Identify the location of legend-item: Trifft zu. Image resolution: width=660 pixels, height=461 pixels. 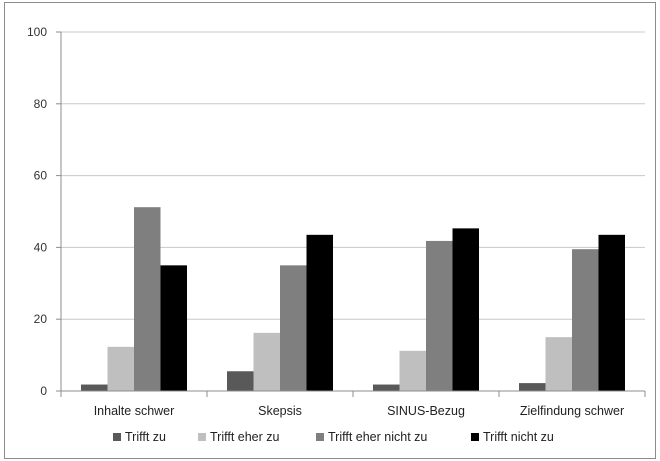
(139, 437).